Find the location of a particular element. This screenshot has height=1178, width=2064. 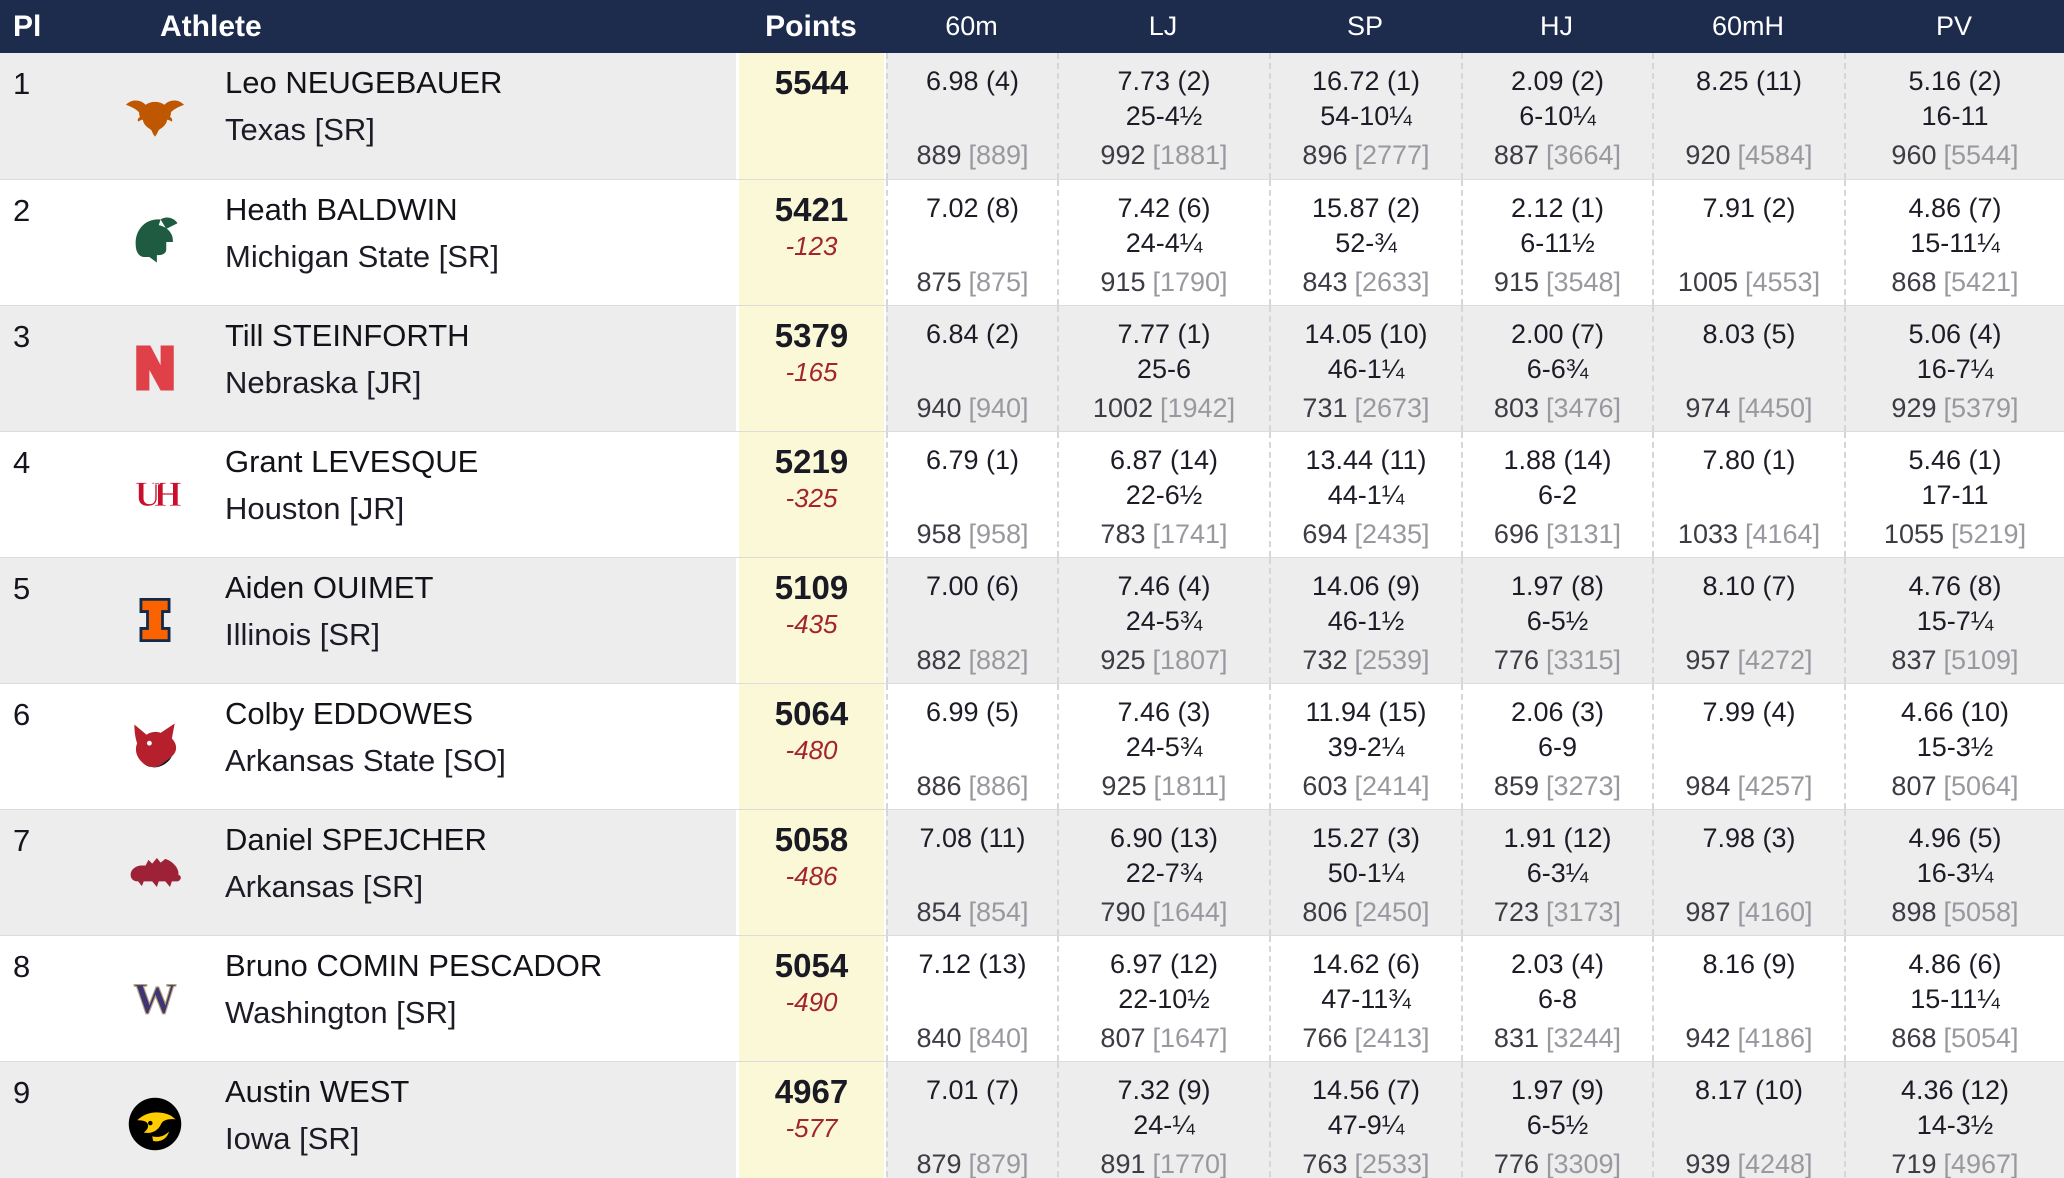

event-imperial: 24-¼ is located at coordinates (1164, 1125).